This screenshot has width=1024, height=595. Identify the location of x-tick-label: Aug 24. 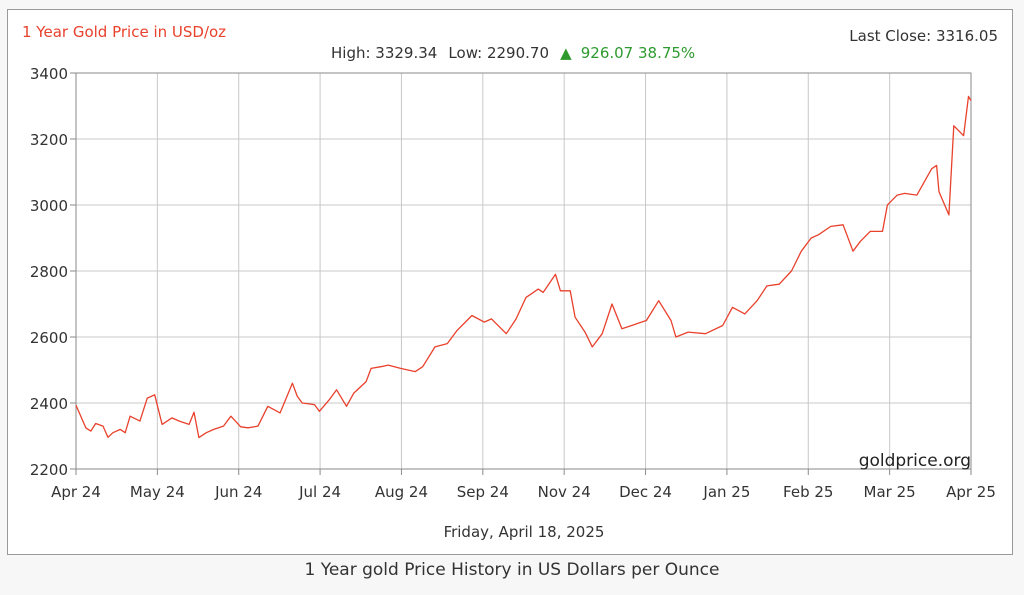
(401, 492).